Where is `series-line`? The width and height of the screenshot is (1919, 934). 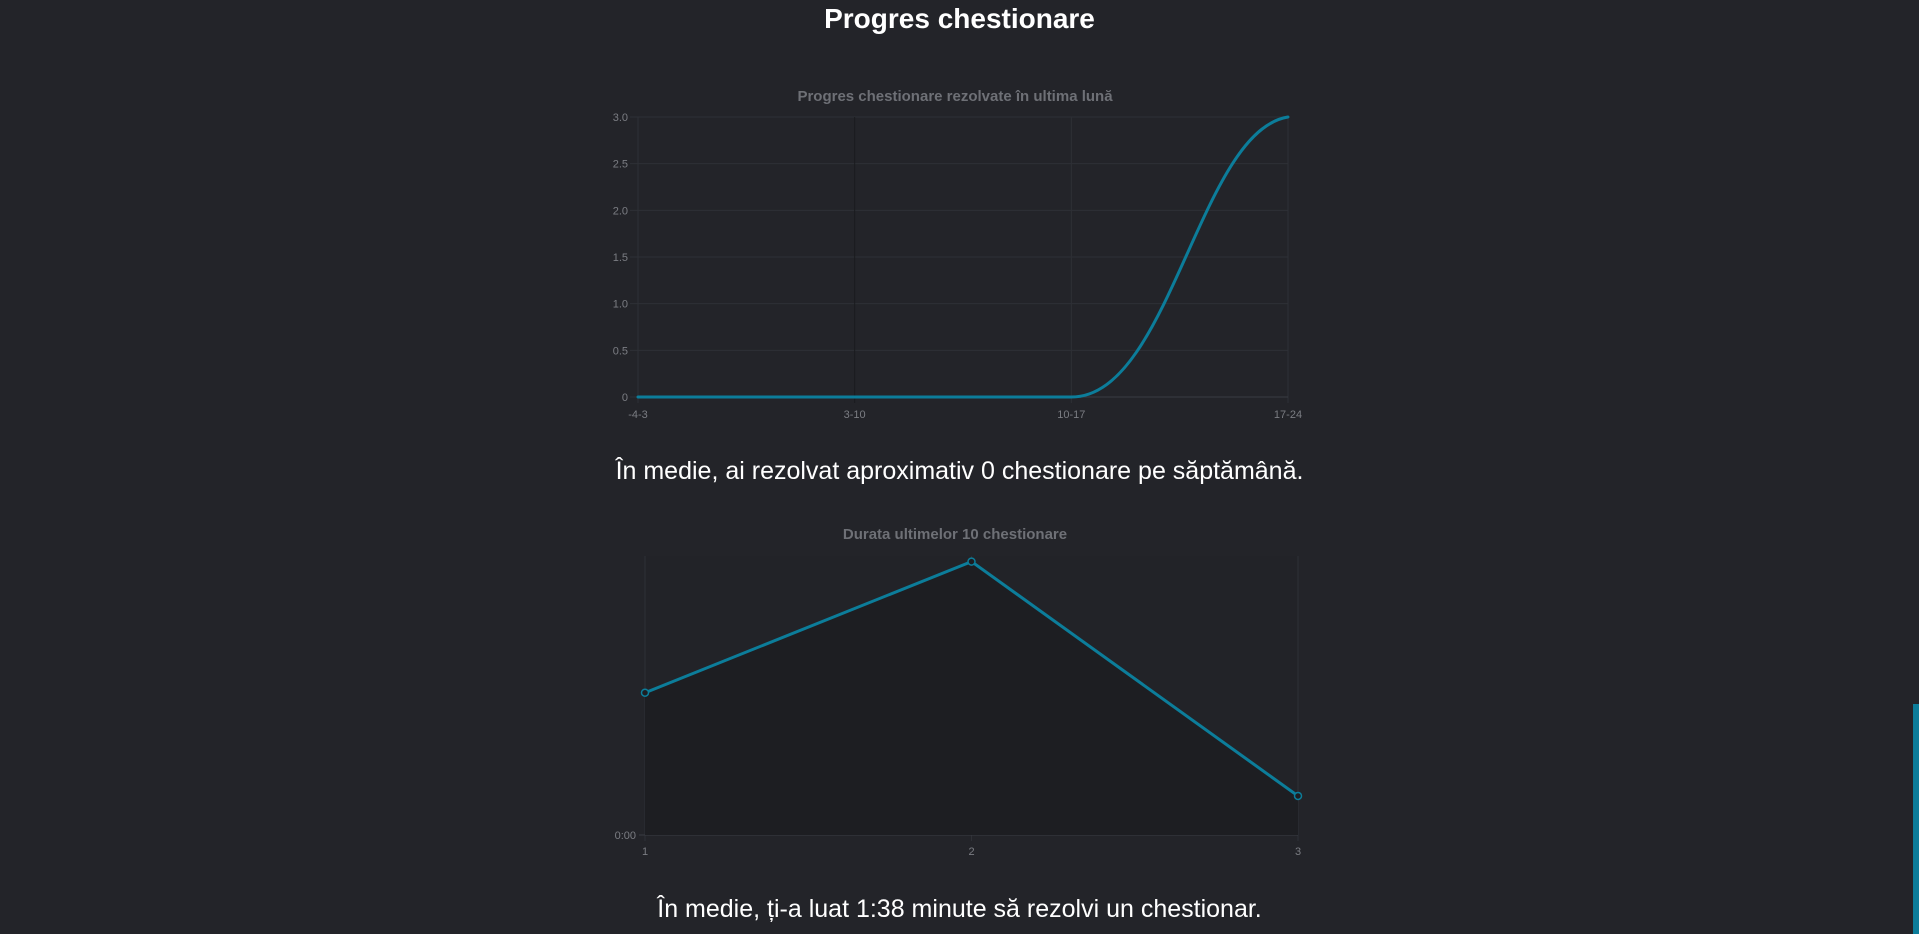 series-line is located at coordinates (963, 257).